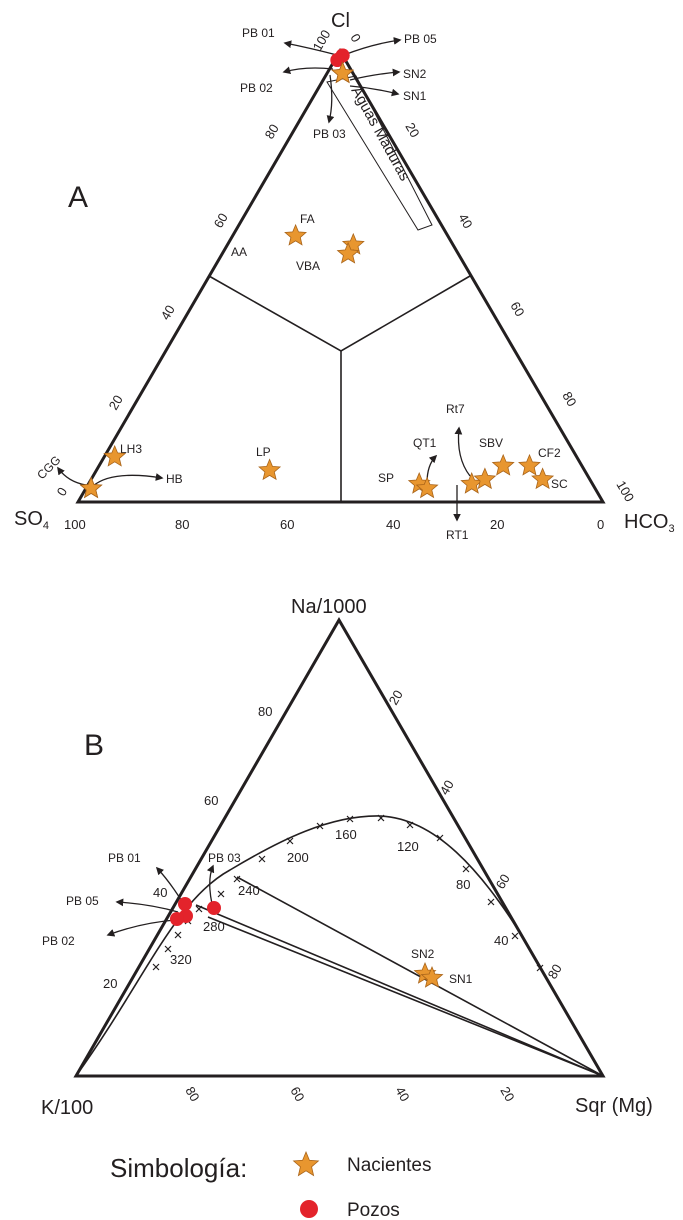  I want to click on point-label: SC, so click(559, 484).